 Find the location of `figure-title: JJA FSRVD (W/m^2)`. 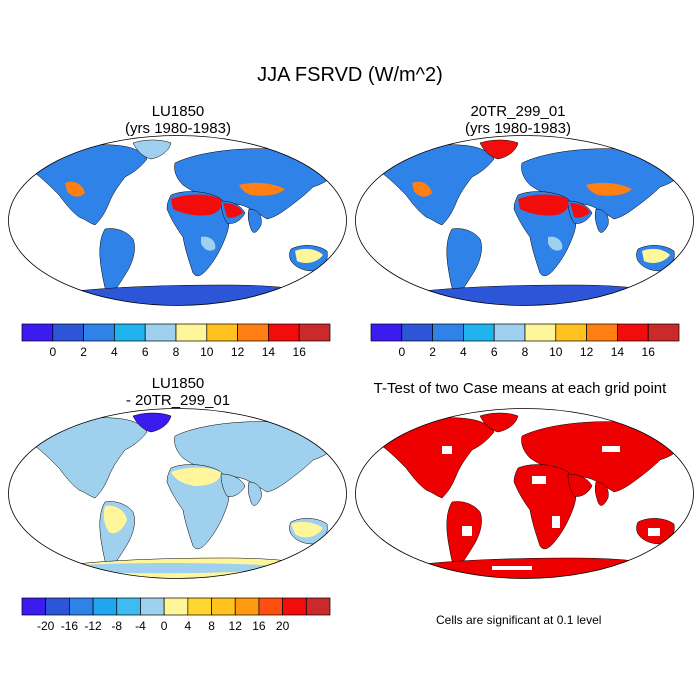

figure-title: JJA FSRVD (W/m^2) is located at coordinates (350, 75).